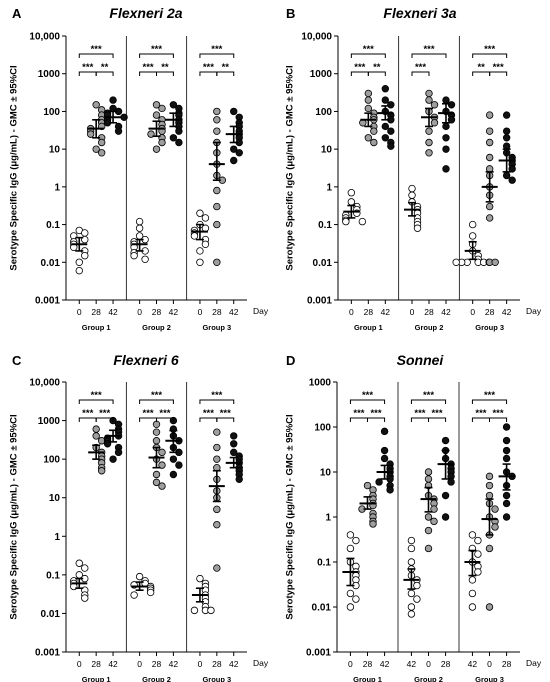 This screenshot has width=550, height=682. What do you see at coordinates (53, 225) in the screenshot?
I see `y-tick-label: 0.1` at bounding box center [53, 225].